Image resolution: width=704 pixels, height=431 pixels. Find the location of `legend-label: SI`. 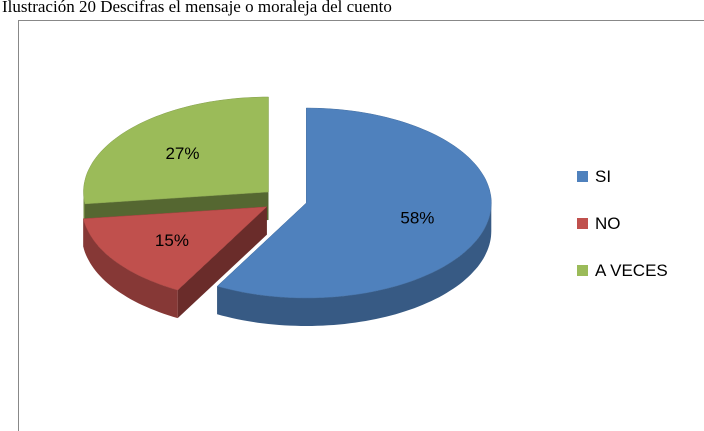

legend-label: SI is located at coordinates (603, 176).